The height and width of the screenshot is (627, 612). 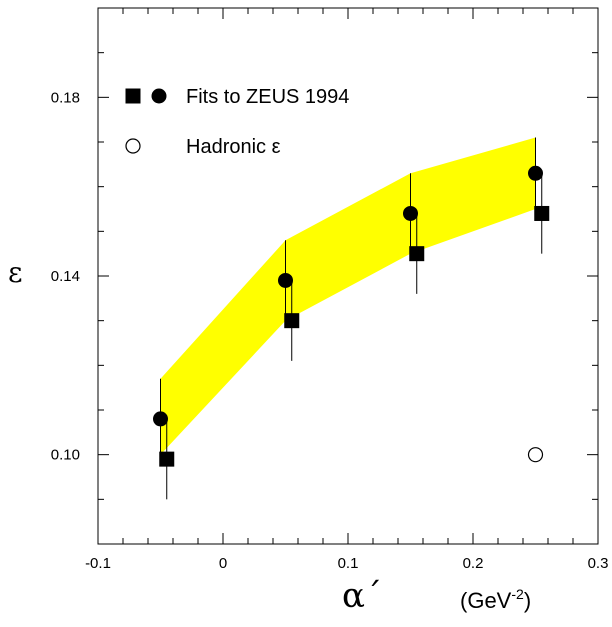 What do you see at coordinates (348, 563) in the screenshot?
I see `x-tick-label: 0.1` at bounding box center [348, 563].